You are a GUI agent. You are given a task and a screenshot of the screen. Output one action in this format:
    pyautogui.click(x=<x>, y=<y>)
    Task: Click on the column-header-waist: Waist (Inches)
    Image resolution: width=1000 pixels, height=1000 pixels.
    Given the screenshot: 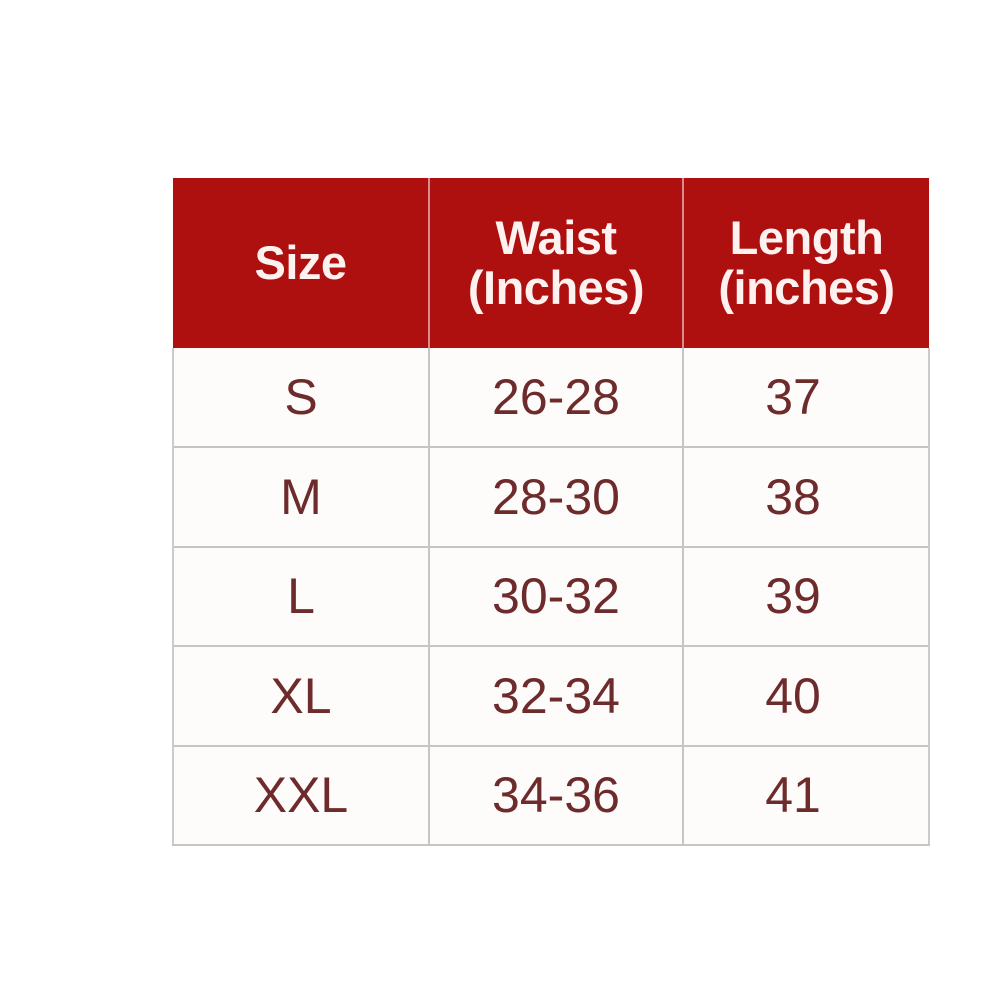 What is the action you would take?
    pyautogui.click(x=555, y=263)
    